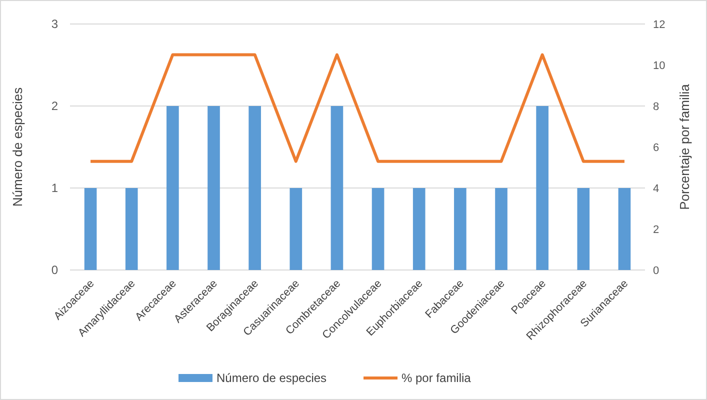 The width and height of the screenshot is (707, 400). What do you see at coordinates (656, 188) in the screenshot?
I see `y2-tick-label: 4` at bounding box center [656, 188].